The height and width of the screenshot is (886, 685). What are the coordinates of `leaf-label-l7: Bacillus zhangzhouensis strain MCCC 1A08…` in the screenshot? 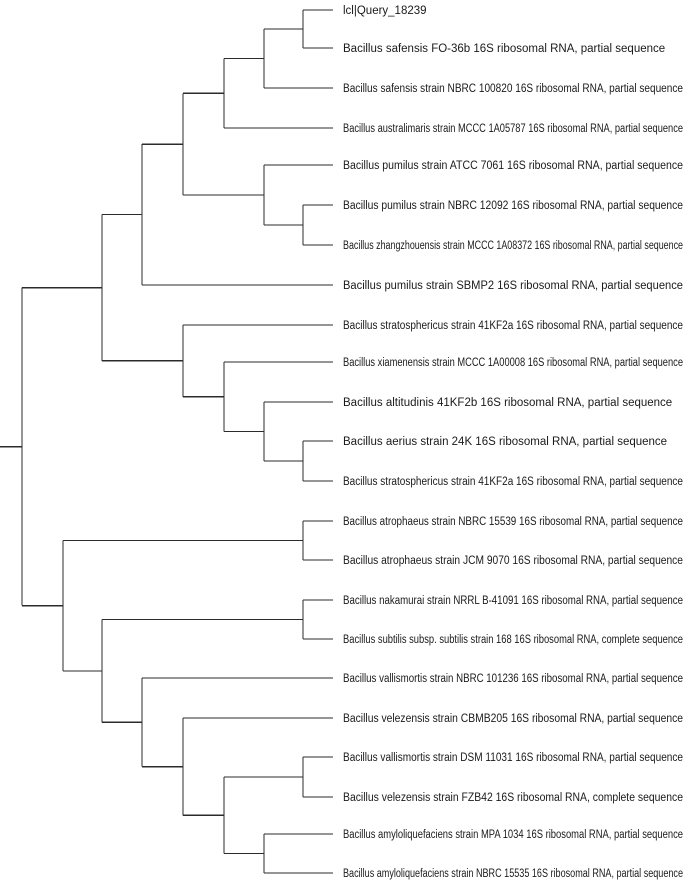 It's located at (513, 246).